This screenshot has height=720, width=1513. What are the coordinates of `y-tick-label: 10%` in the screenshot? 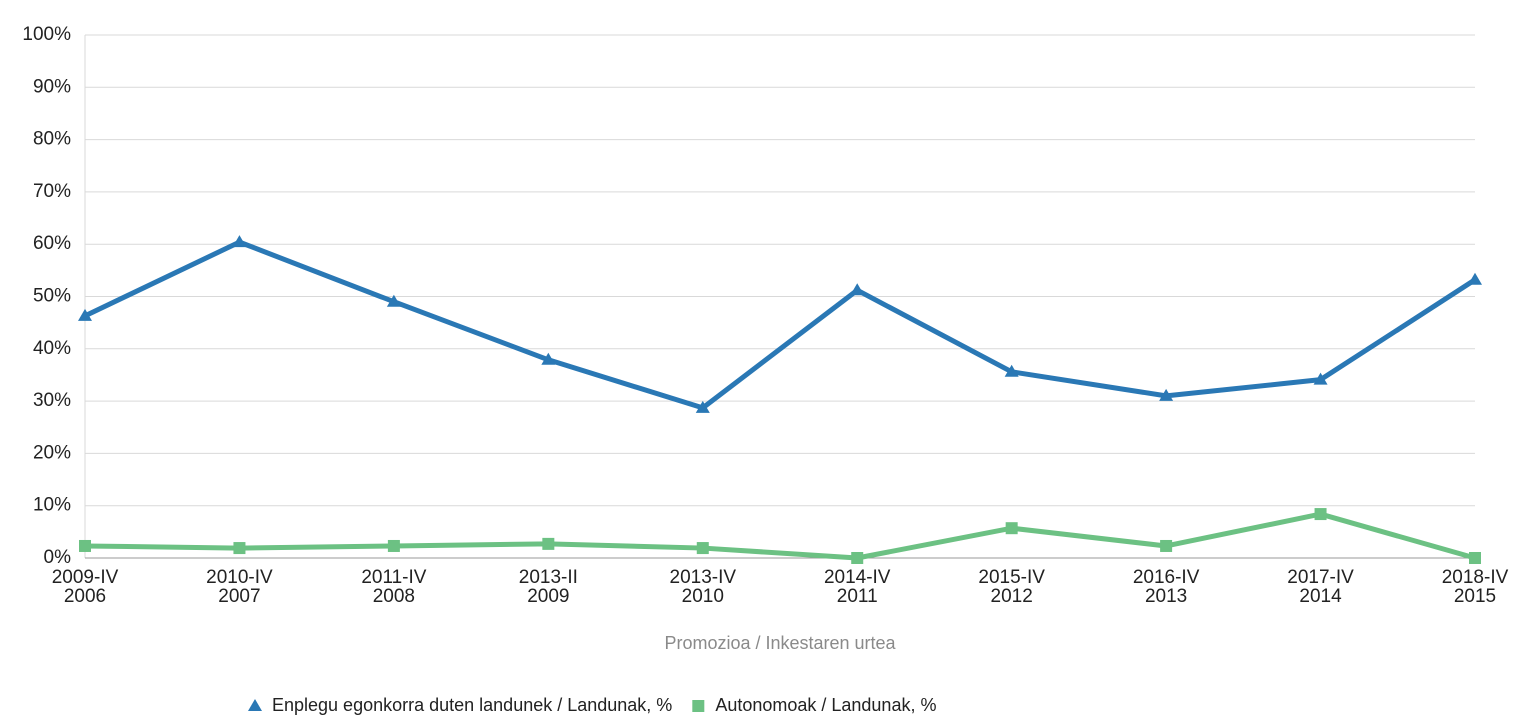 It's located at (52, 505).